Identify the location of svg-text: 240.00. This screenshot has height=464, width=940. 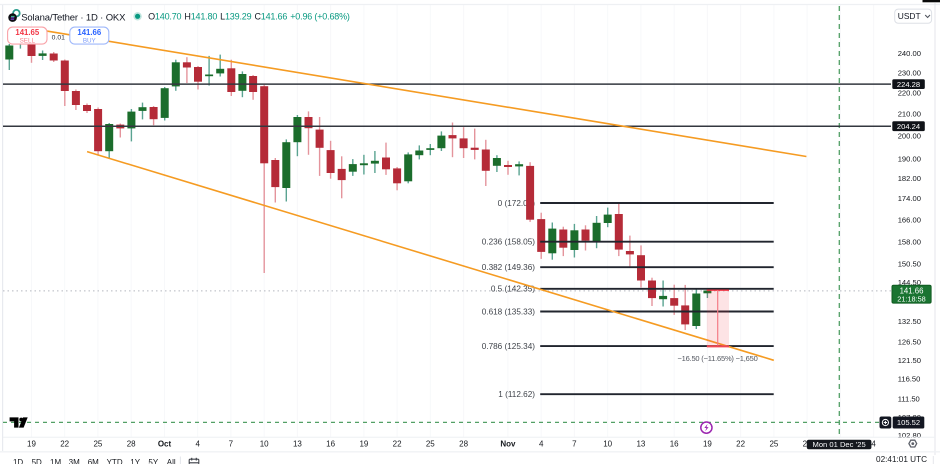
(909, 53).